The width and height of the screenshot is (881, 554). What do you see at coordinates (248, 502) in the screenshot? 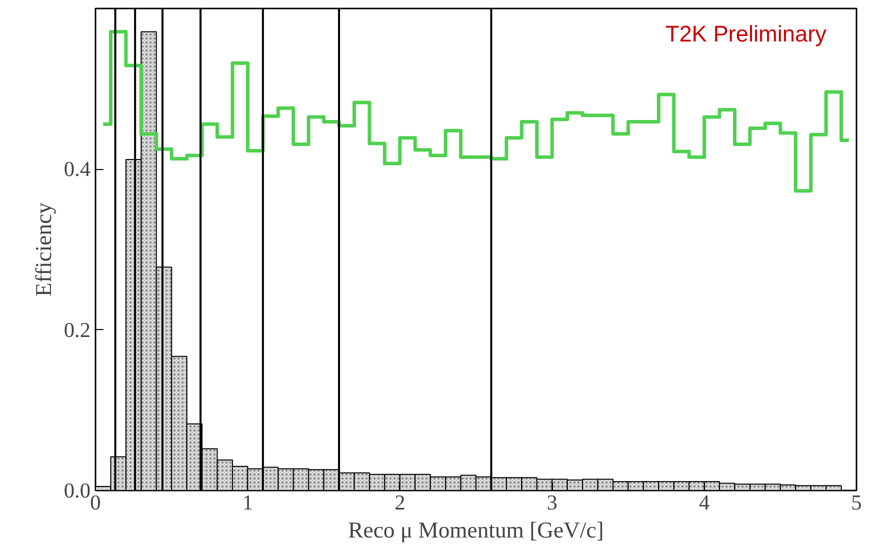
I see `x-tick-label: 1` at bounding box center [248, 502].